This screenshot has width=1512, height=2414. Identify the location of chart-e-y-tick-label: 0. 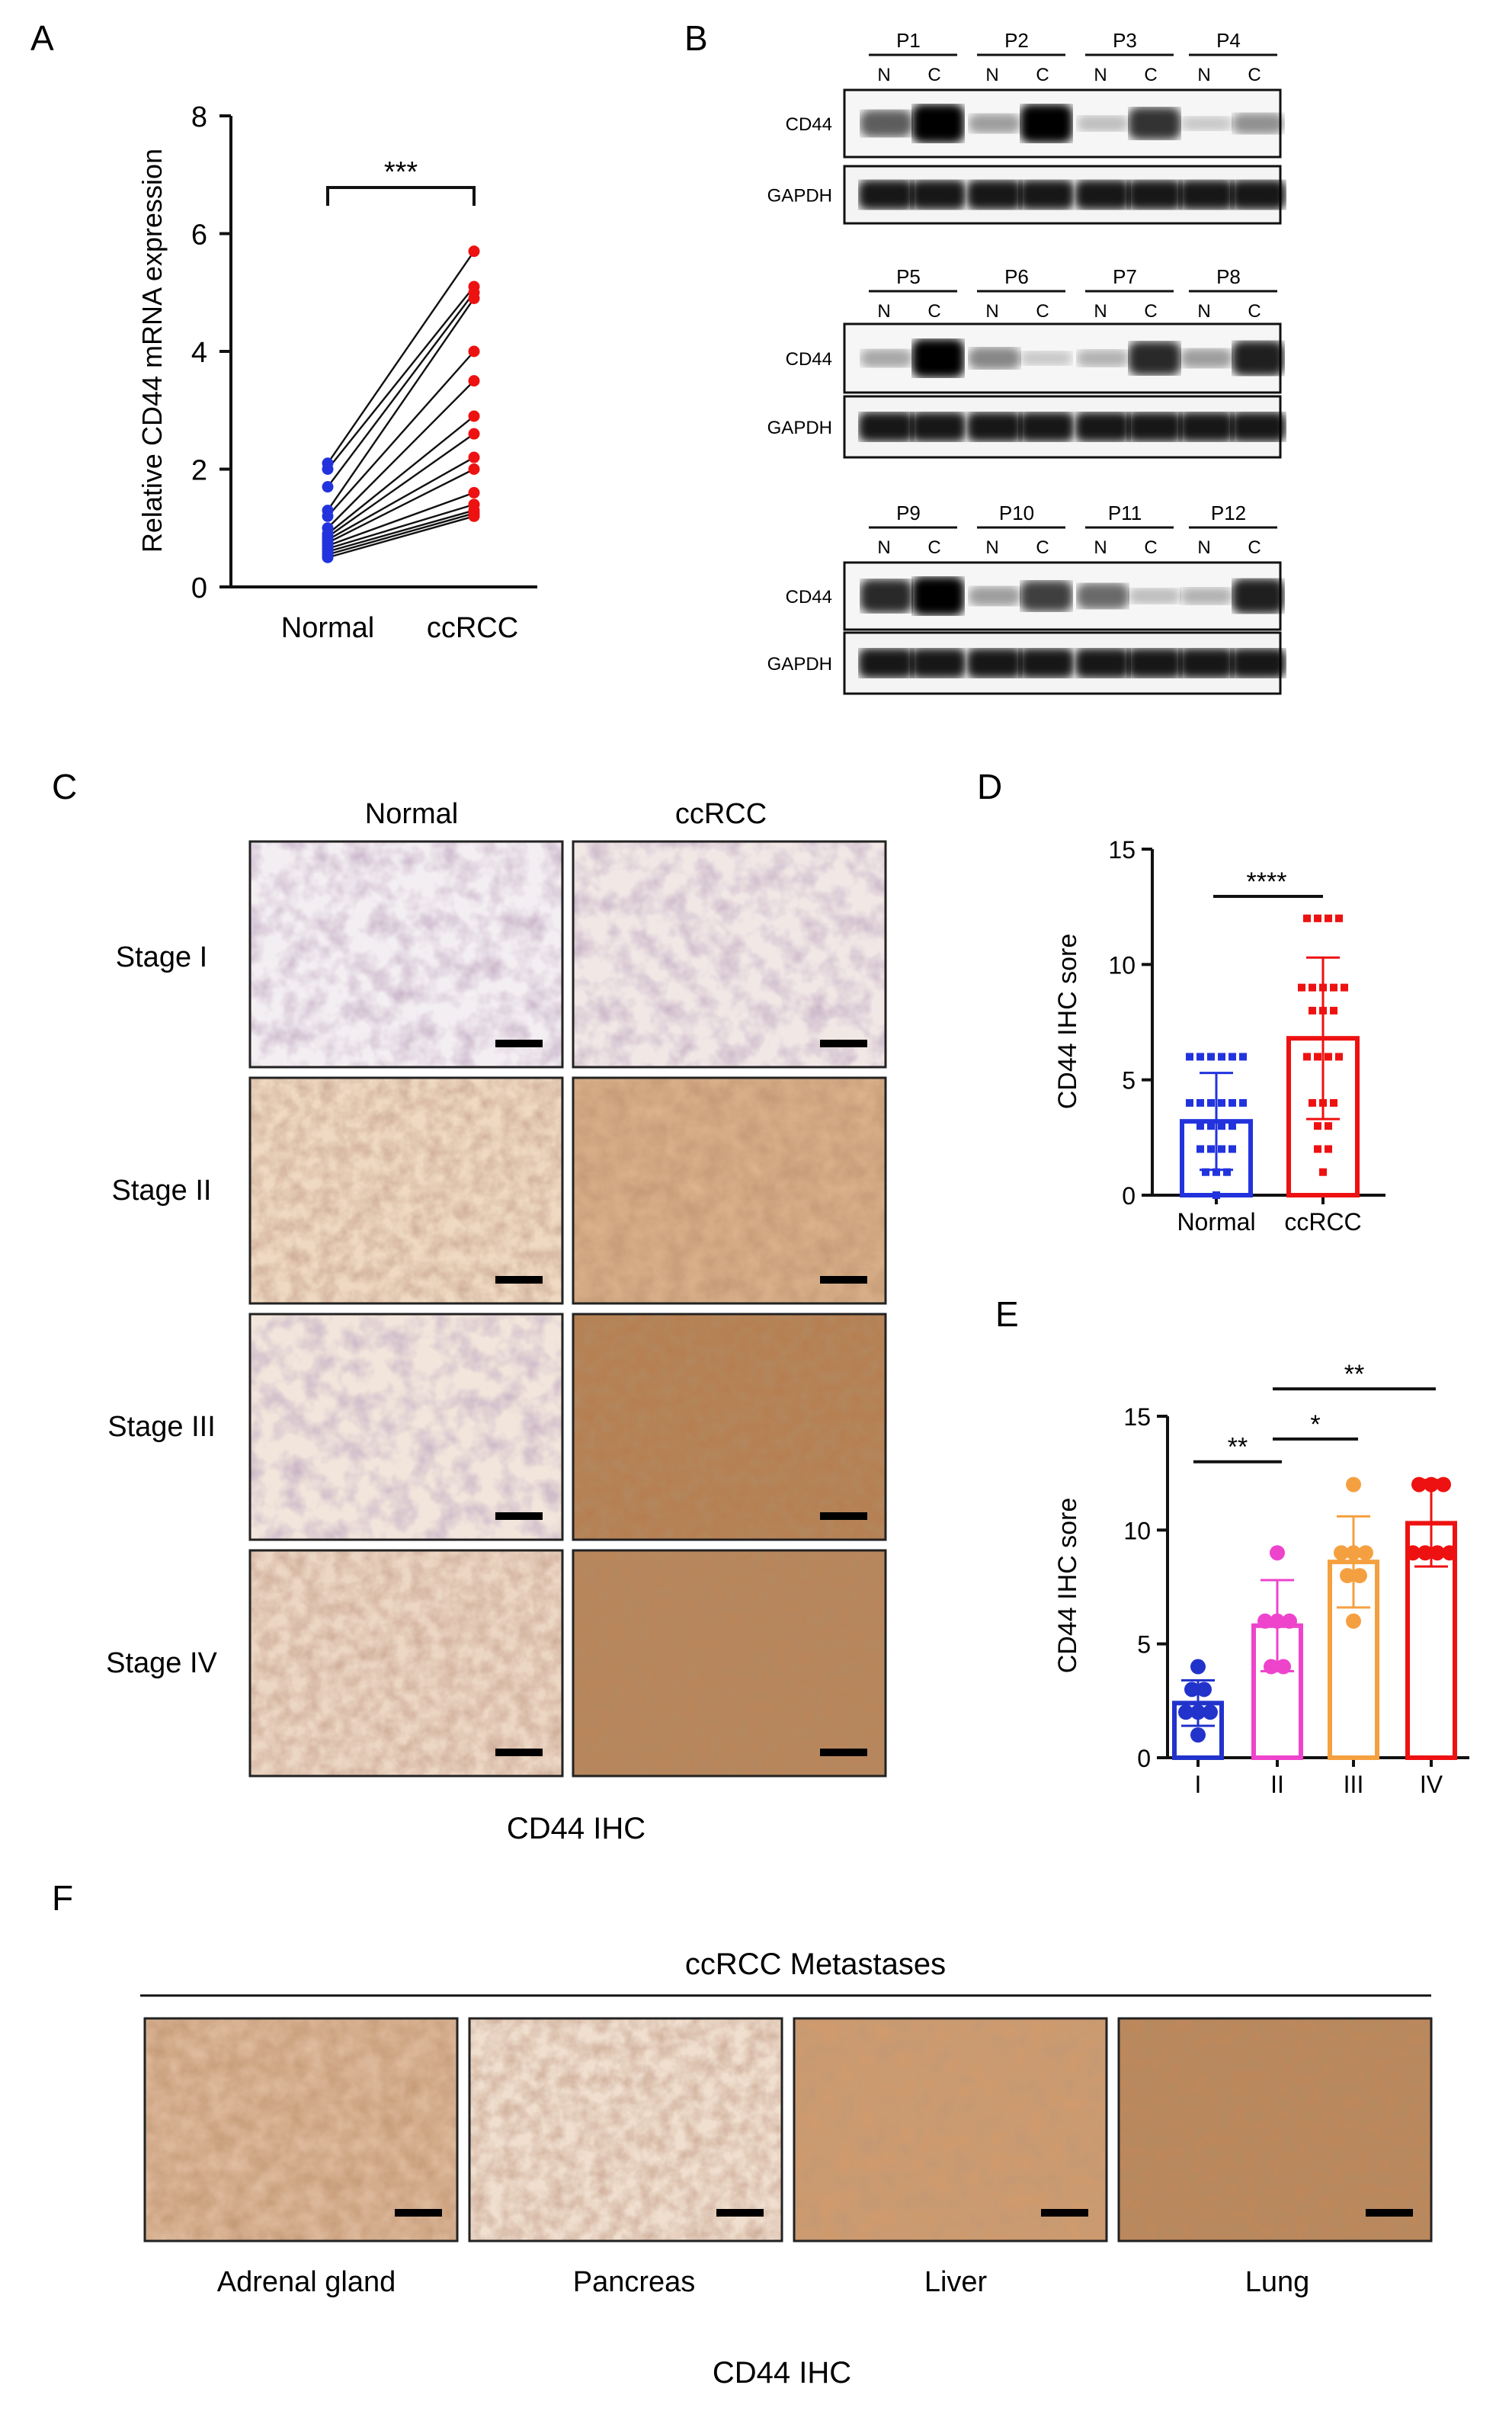
(1144, 1758).